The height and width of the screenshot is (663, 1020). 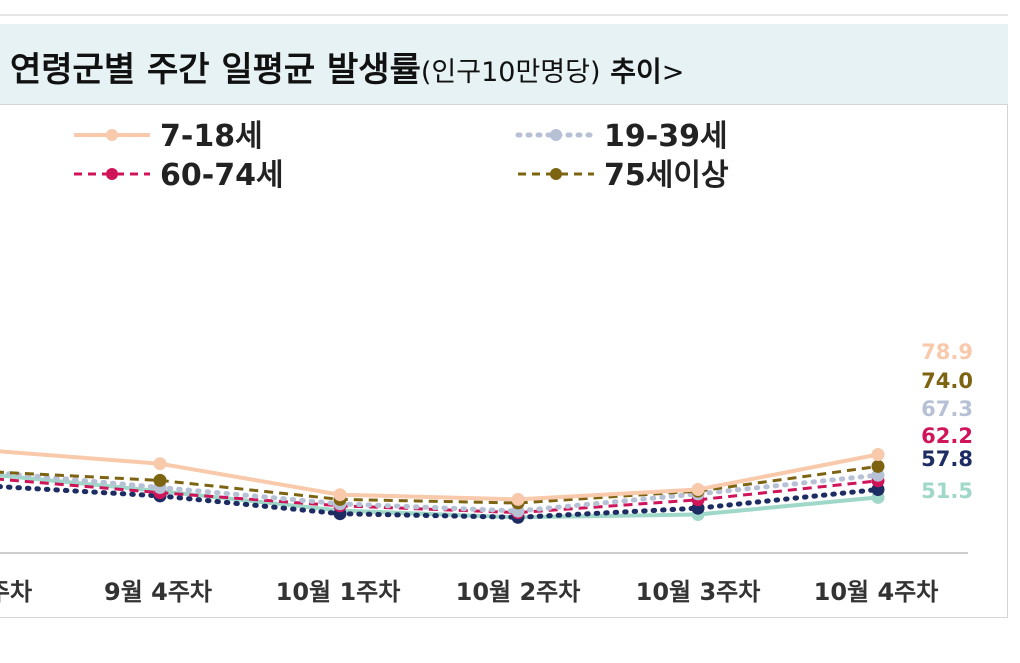 I want to click on top-divider, so click(x=504, y=15).